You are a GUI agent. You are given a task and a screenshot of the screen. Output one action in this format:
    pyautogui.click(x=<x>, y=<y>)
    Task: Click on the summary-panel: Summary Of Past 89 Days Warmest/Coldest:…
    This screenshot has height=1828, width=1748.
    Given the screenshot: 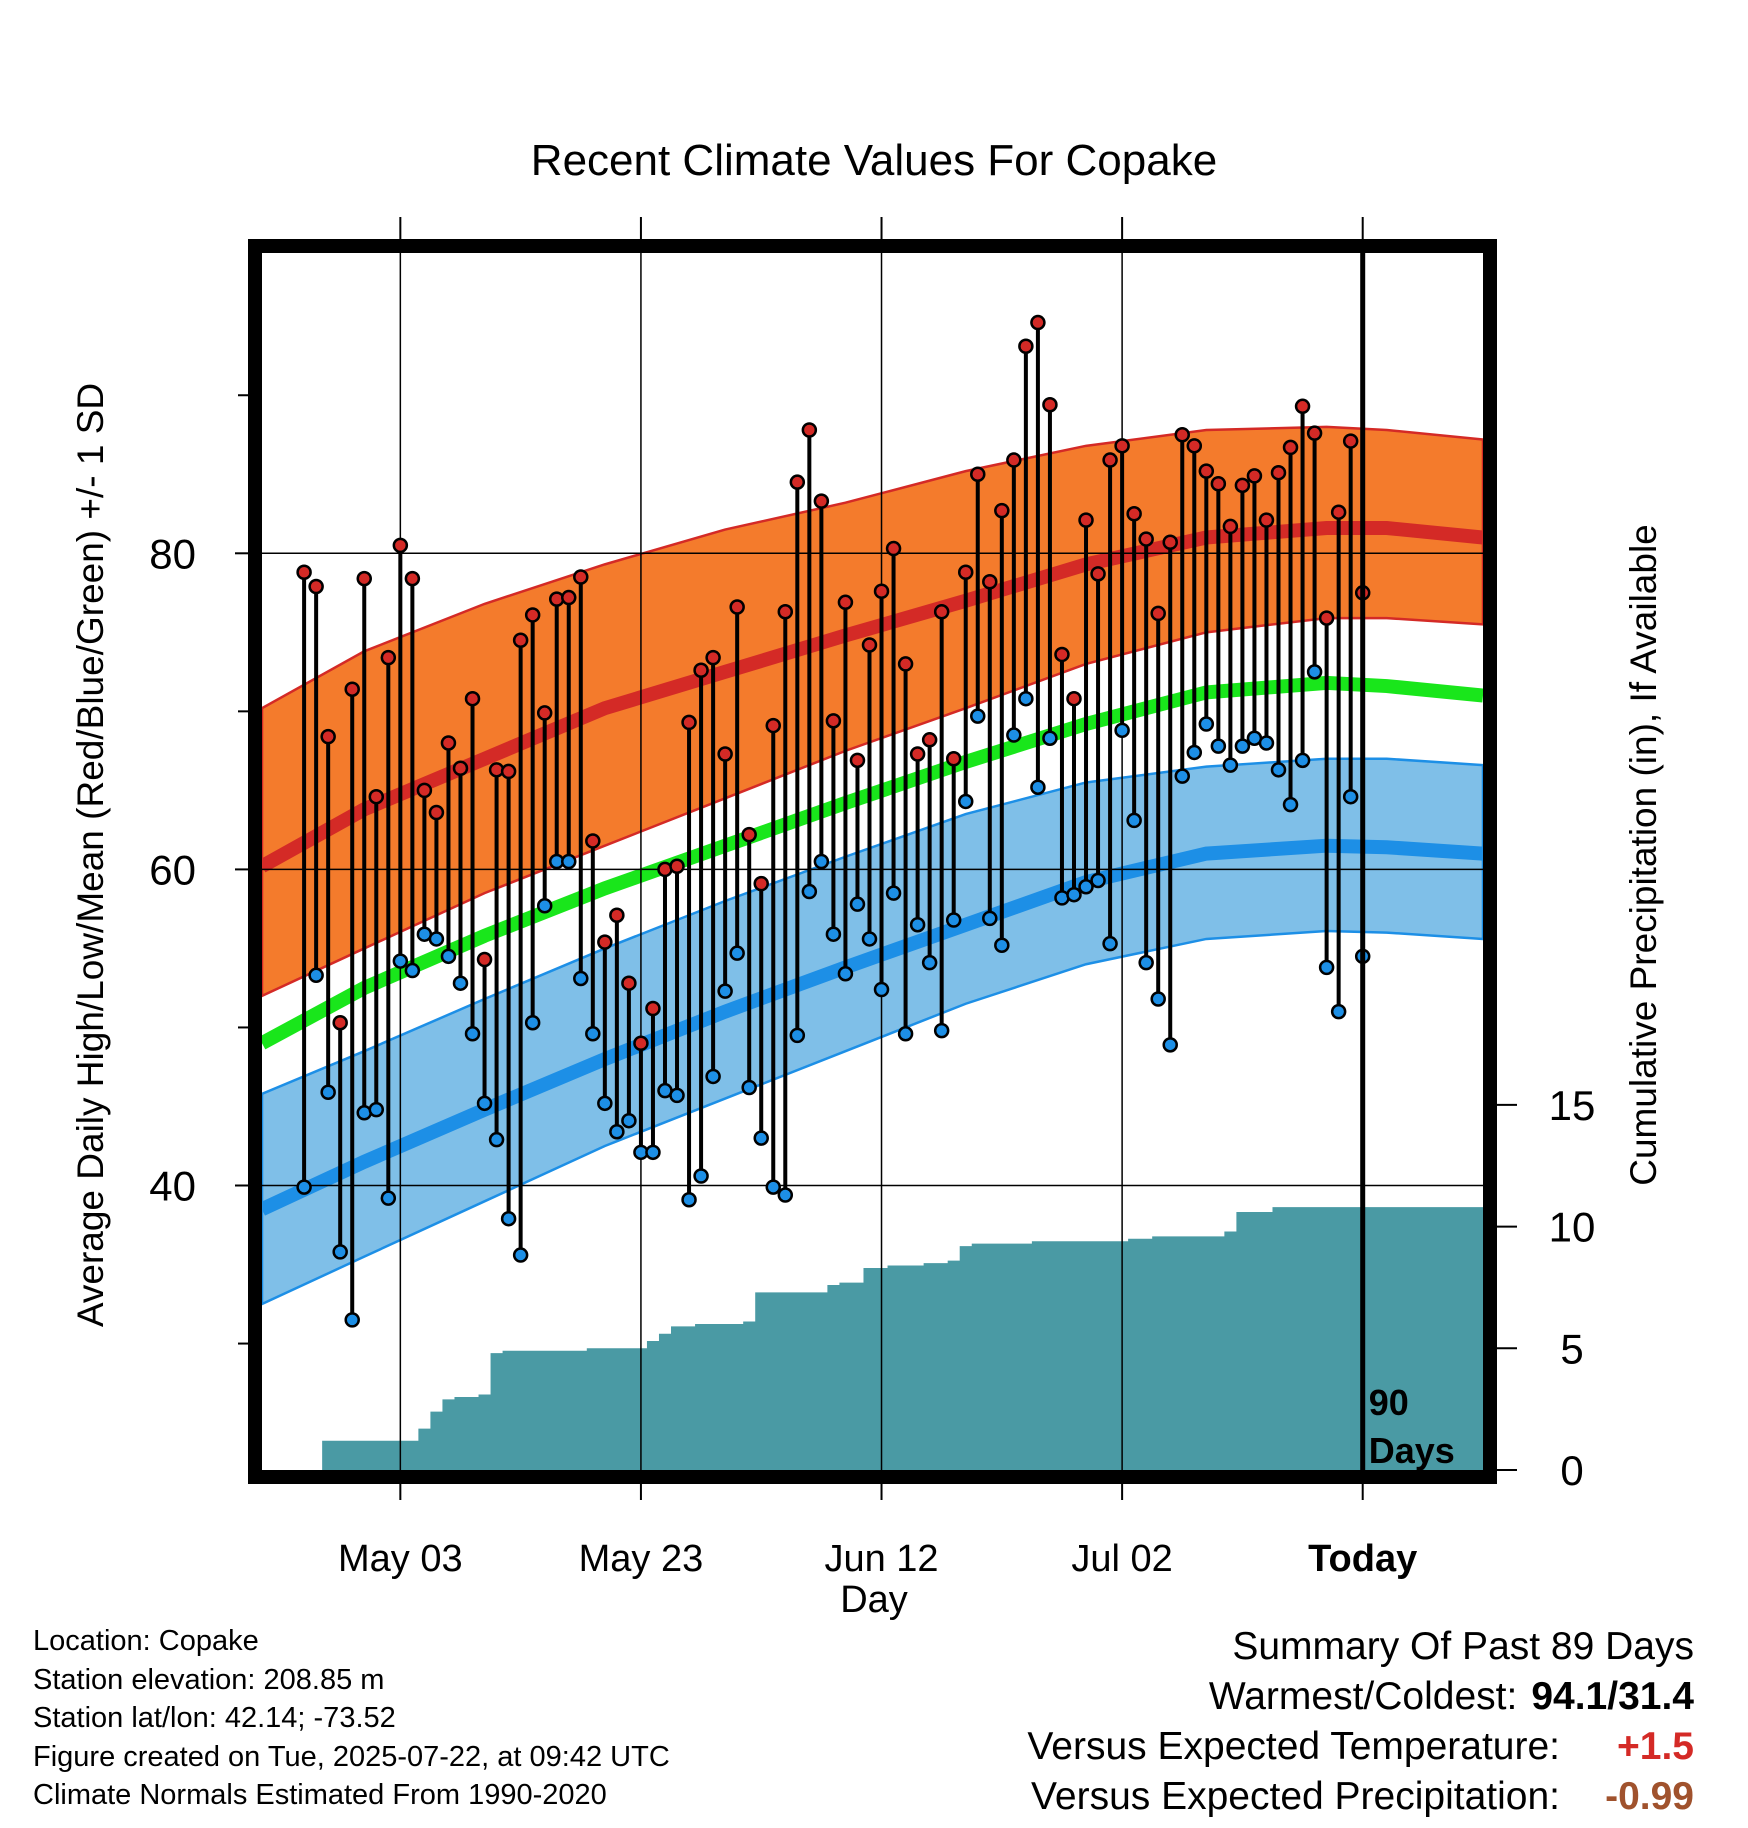 What is the action you would take?
    pyautogui.click(x=1360, y=1722)
    